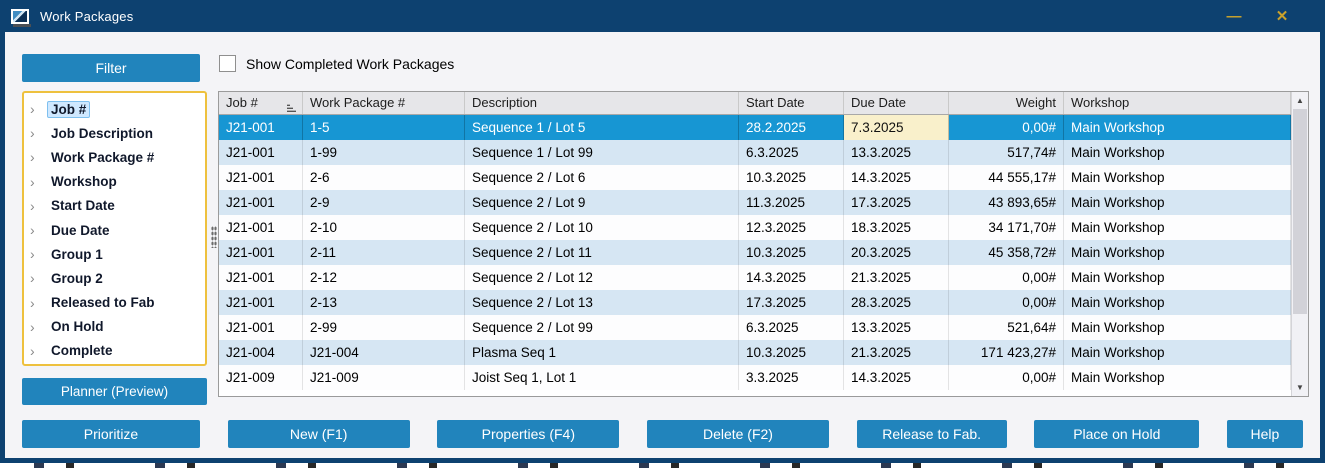 Image resolution: width=1325 pixels, height=468 pixels. I want to click on sidebar-item-group-1: › Group 1, so click(117, 254).